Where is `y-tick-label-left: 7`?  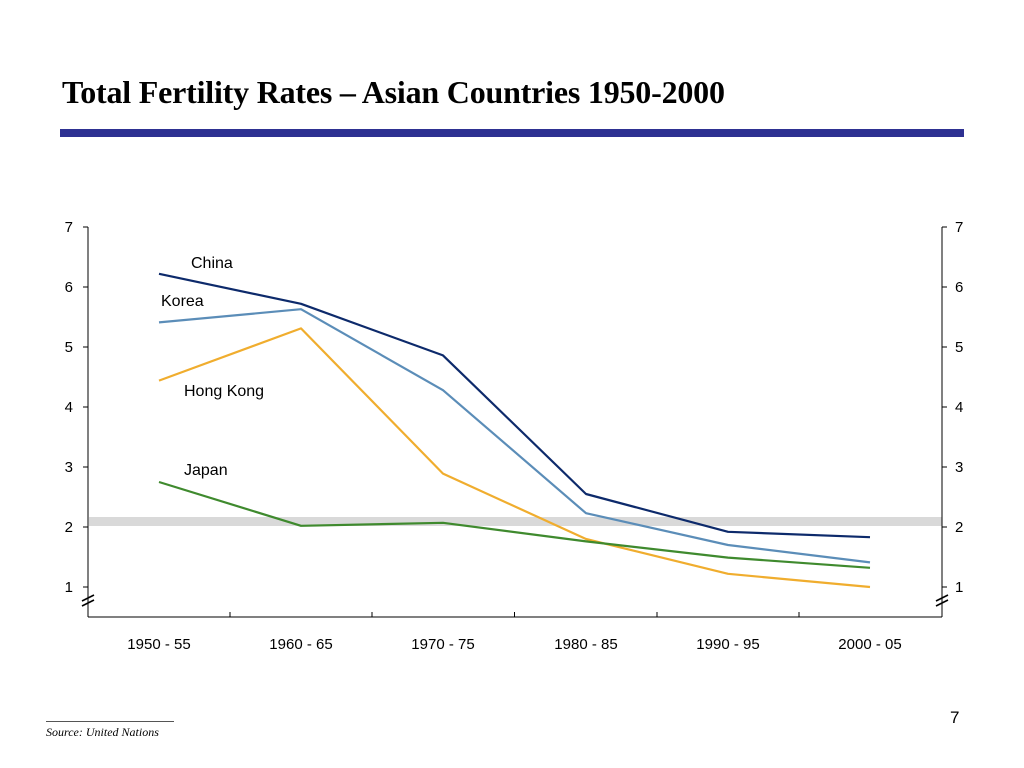 y-tick-label-left: 7 is located at coordinates (69, 227).